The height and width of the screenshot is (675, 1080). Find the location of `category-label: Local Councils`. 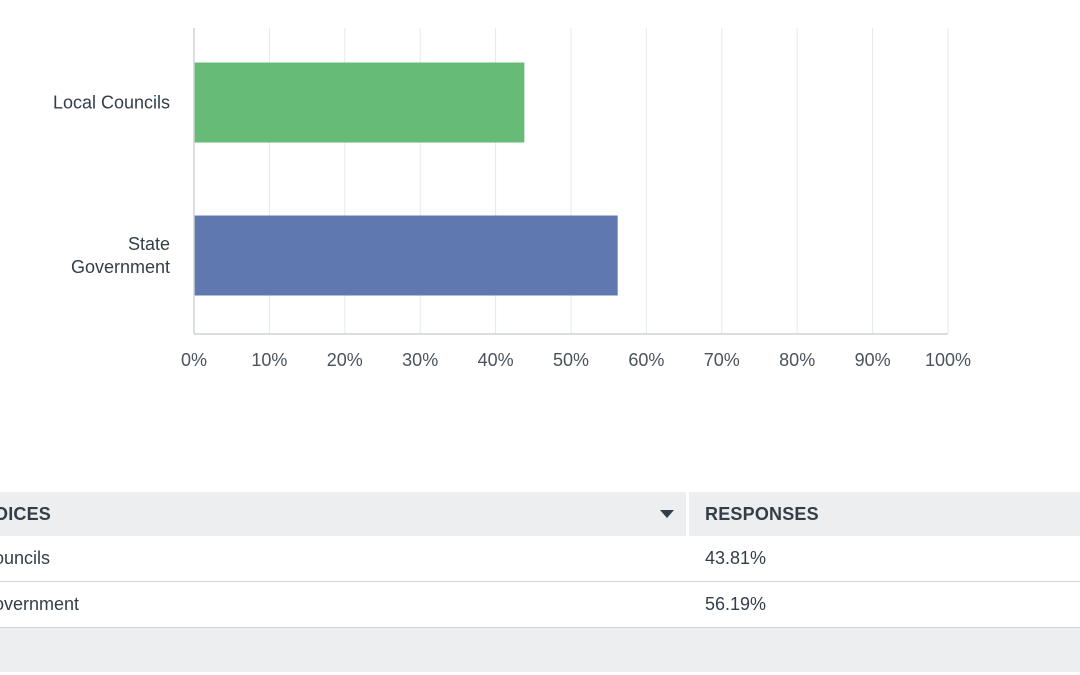

category-label: Local Councils is located at coordinates (111, 103).